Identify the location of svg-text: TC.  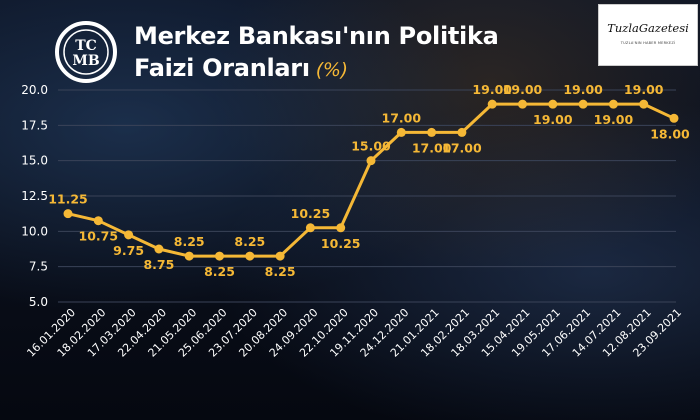
(86, 46).